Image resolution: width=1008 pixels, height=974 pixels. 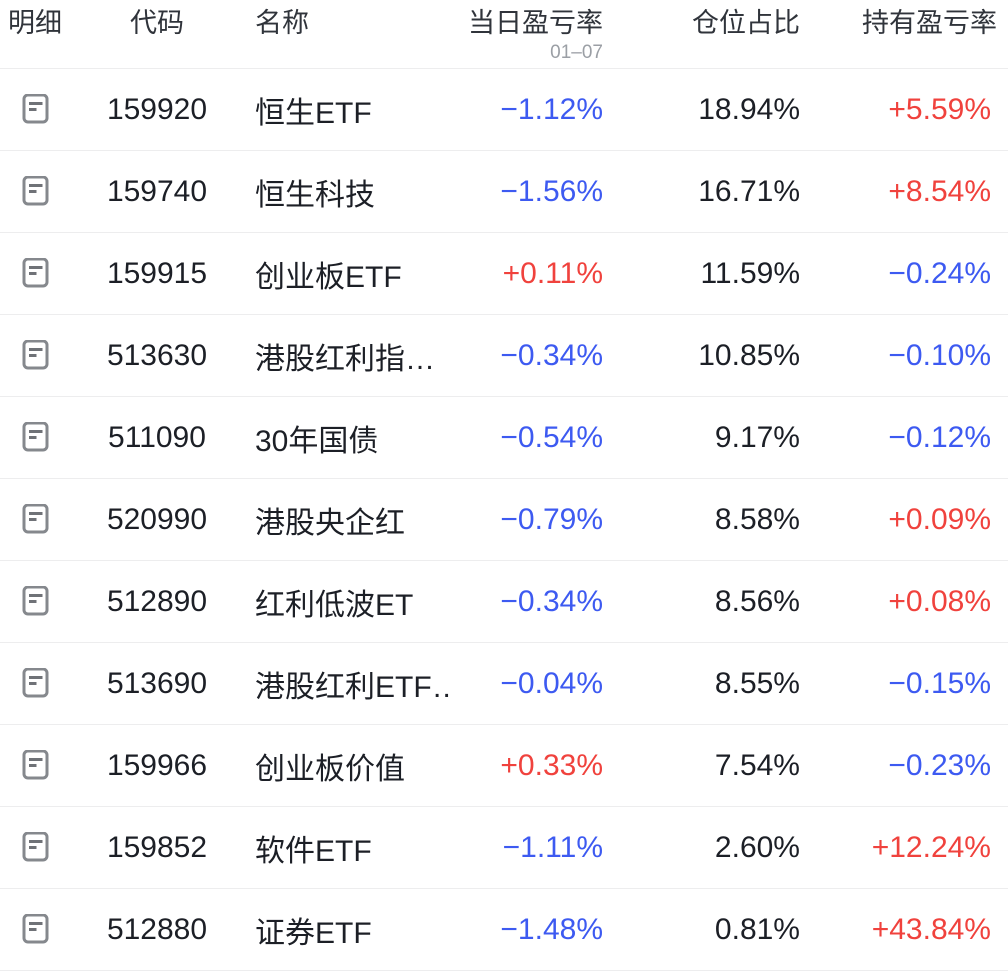 What do you see at coordinates (328, 277) in the screenshot?
I see `fund-name: 创业板ETF` at bounding box center [328, 277].